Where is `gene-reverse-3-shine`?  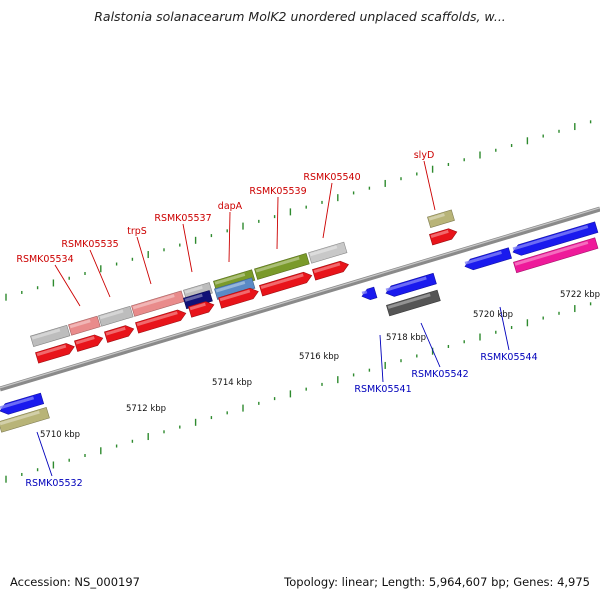
gene-reverse-3-shine is located at coordinates (483, 257).